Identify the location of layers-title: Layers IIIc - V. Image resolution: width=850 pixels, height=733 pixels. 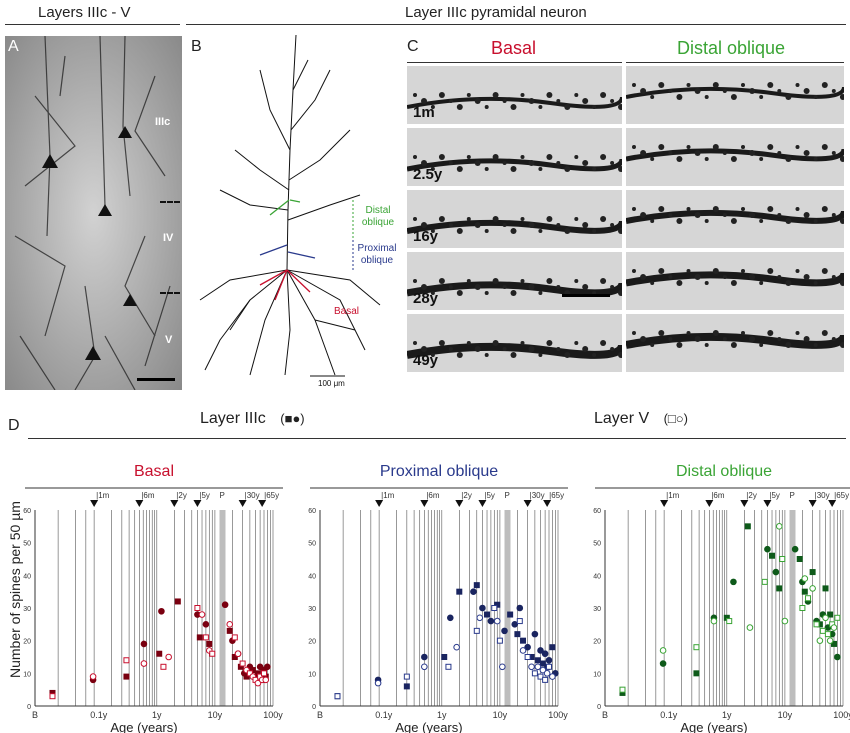
(84, 12).